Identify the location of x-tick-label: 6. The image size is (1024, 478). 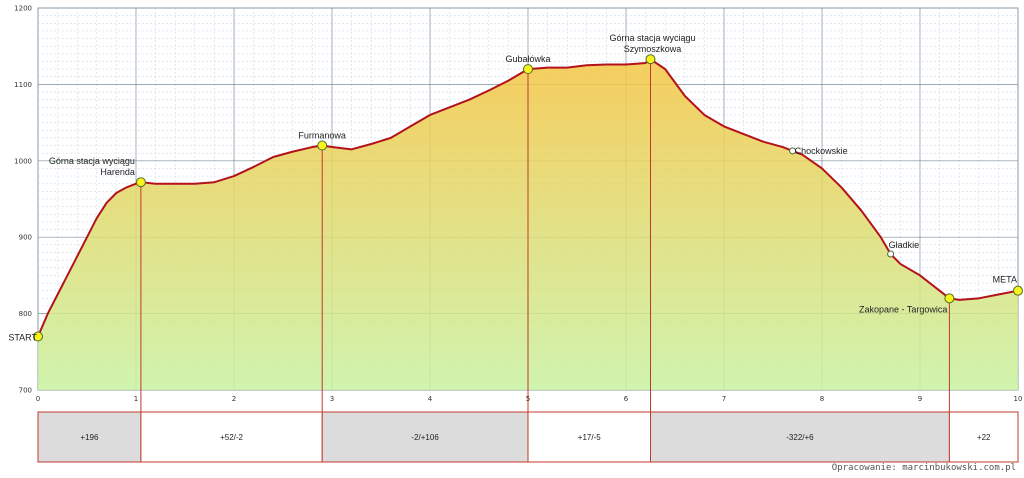
(626, 399).